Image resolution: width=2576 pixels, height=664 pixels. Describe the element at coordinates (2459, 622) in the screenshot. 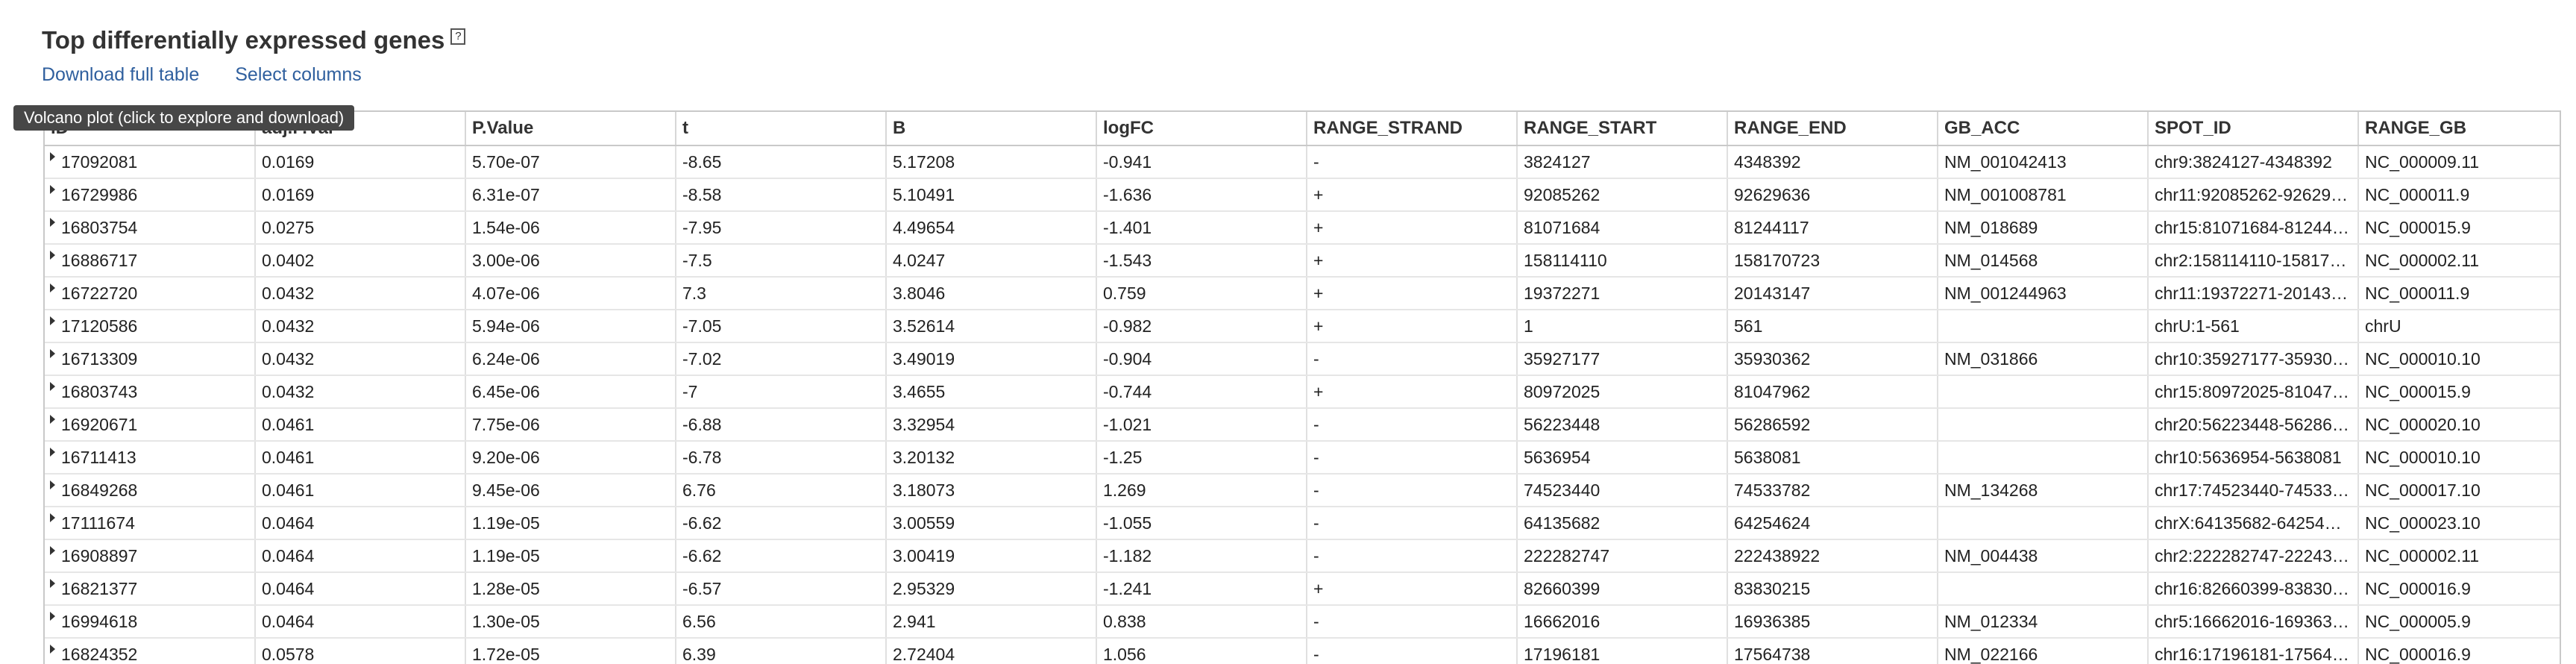

I see `table-cell: NC_000005.9` at that location.